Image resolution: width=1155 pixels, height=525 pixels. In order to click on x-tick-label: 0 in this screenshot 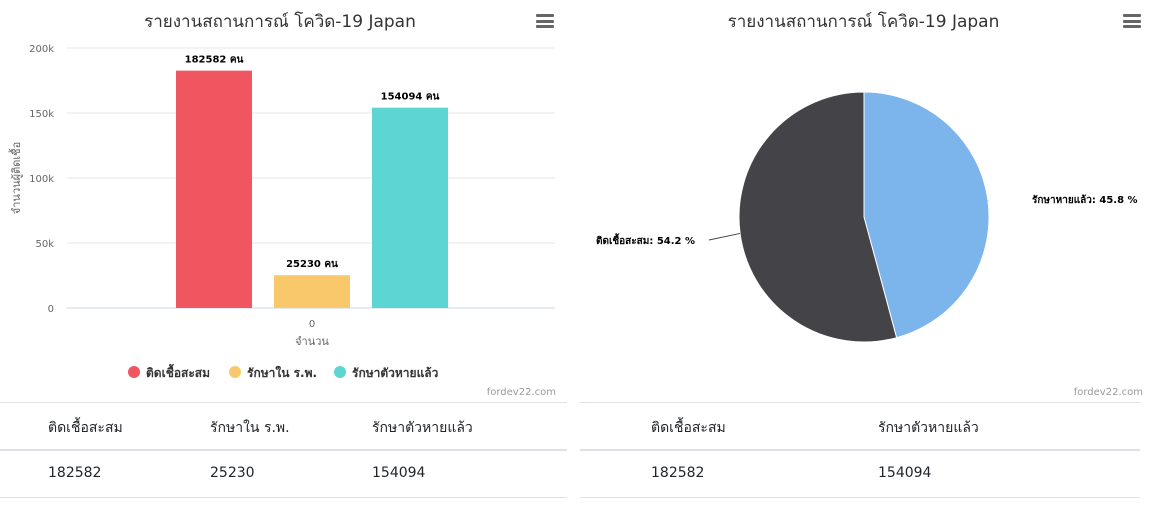, I will do `click(312, 324)`.